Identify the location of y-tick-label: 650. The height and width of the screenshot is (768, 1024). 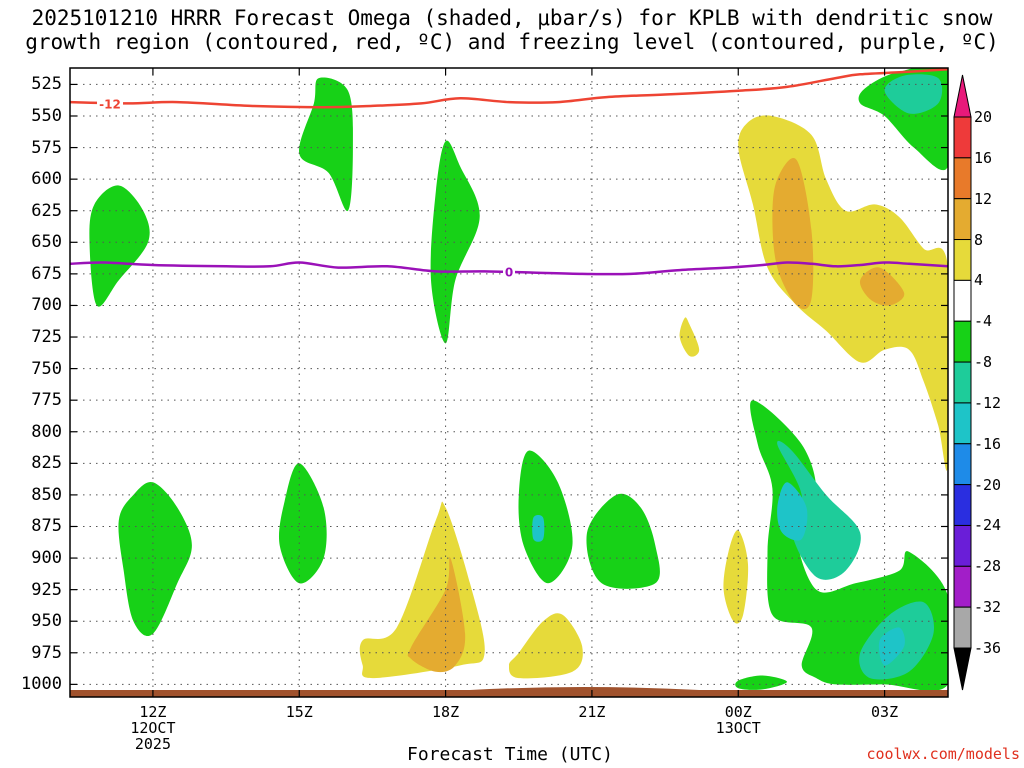
(46, 242).